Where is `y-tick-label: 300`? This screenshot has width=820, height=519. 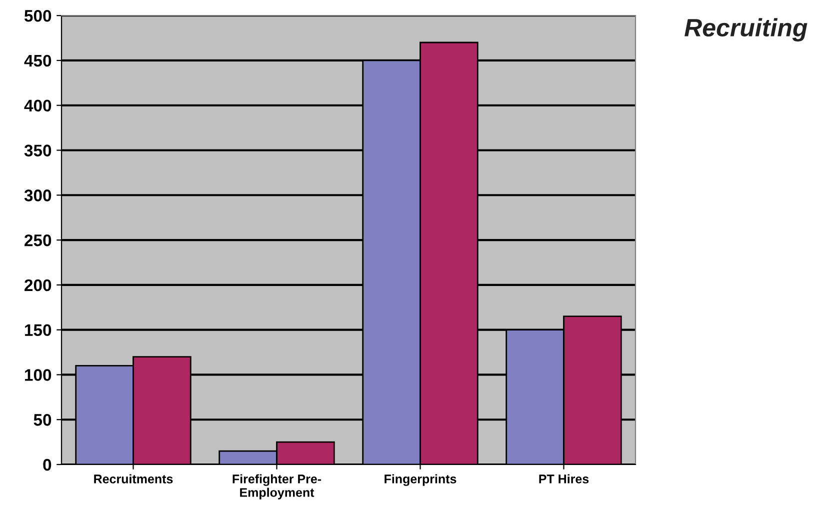 y-tick-label: 300 is located at coordinates (38, 196).